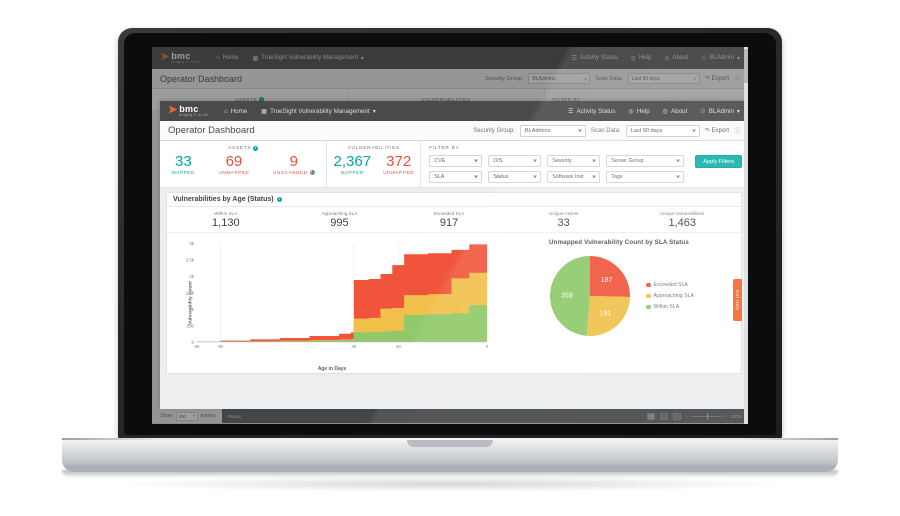  Describe the element at coordinates (227, 58) in the screenshot. I see `bg-nav-home: ⌂ Home` at that location.